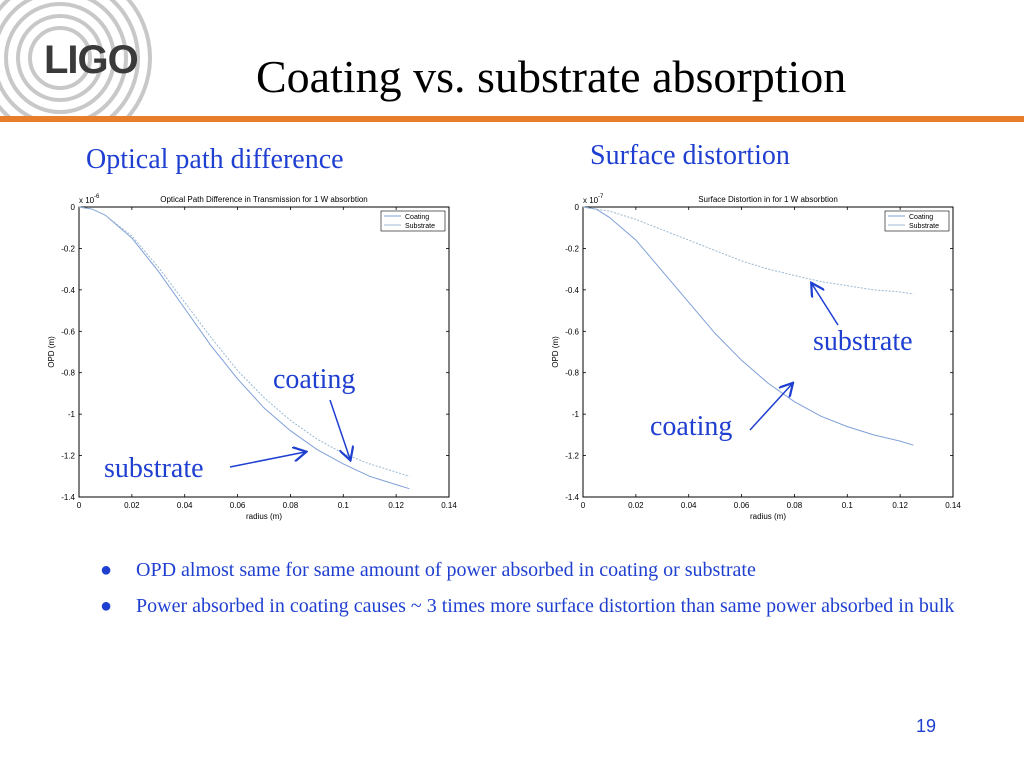 The width and height of the screenshot is (1024, 768). I want to click on left-substrate-arrow, so click(267, 460).